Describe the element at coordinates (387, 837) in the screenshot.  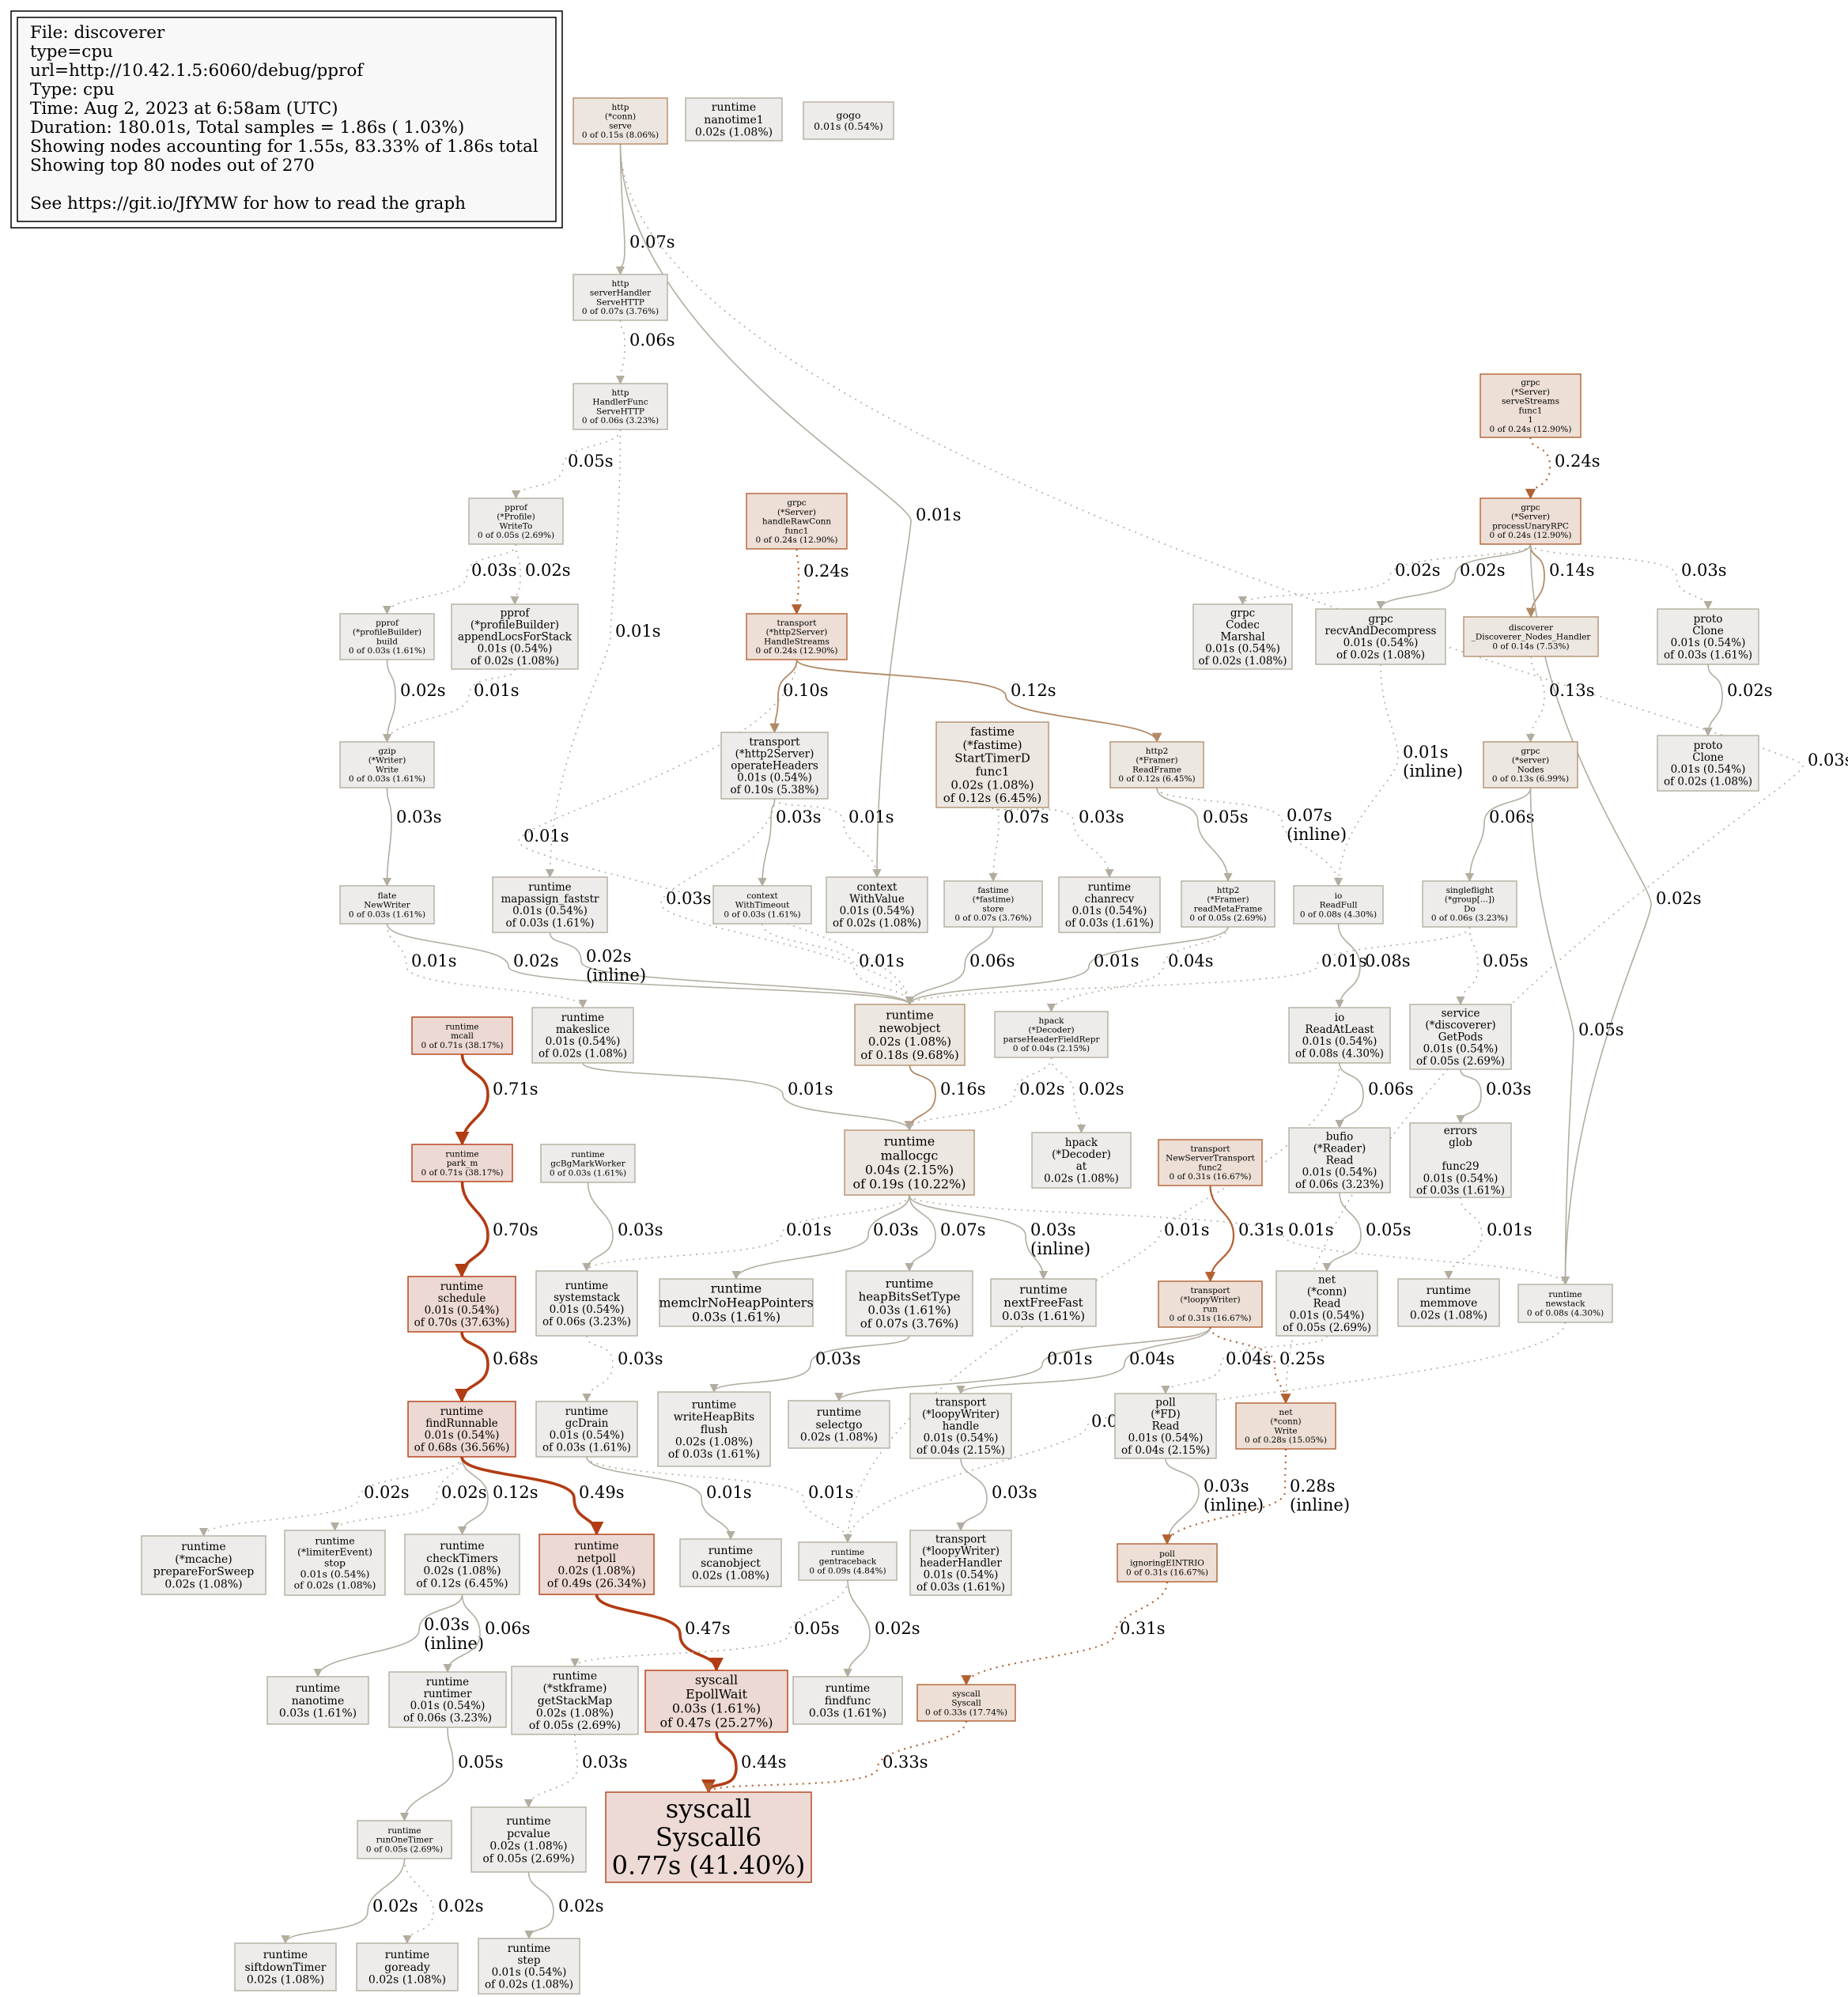
I see `edge-gzip-write-to-flate-newwriter` at that location.